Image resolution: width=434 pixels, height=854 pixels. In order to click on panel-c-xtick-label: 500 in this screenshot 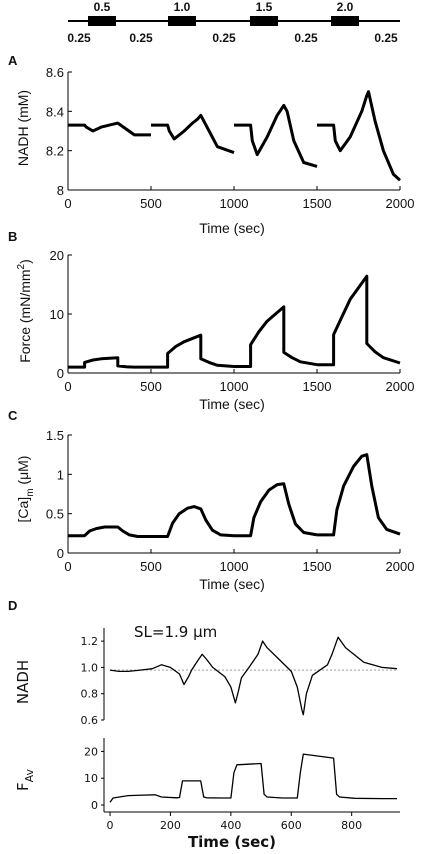, I will do `click(151, 566)`.